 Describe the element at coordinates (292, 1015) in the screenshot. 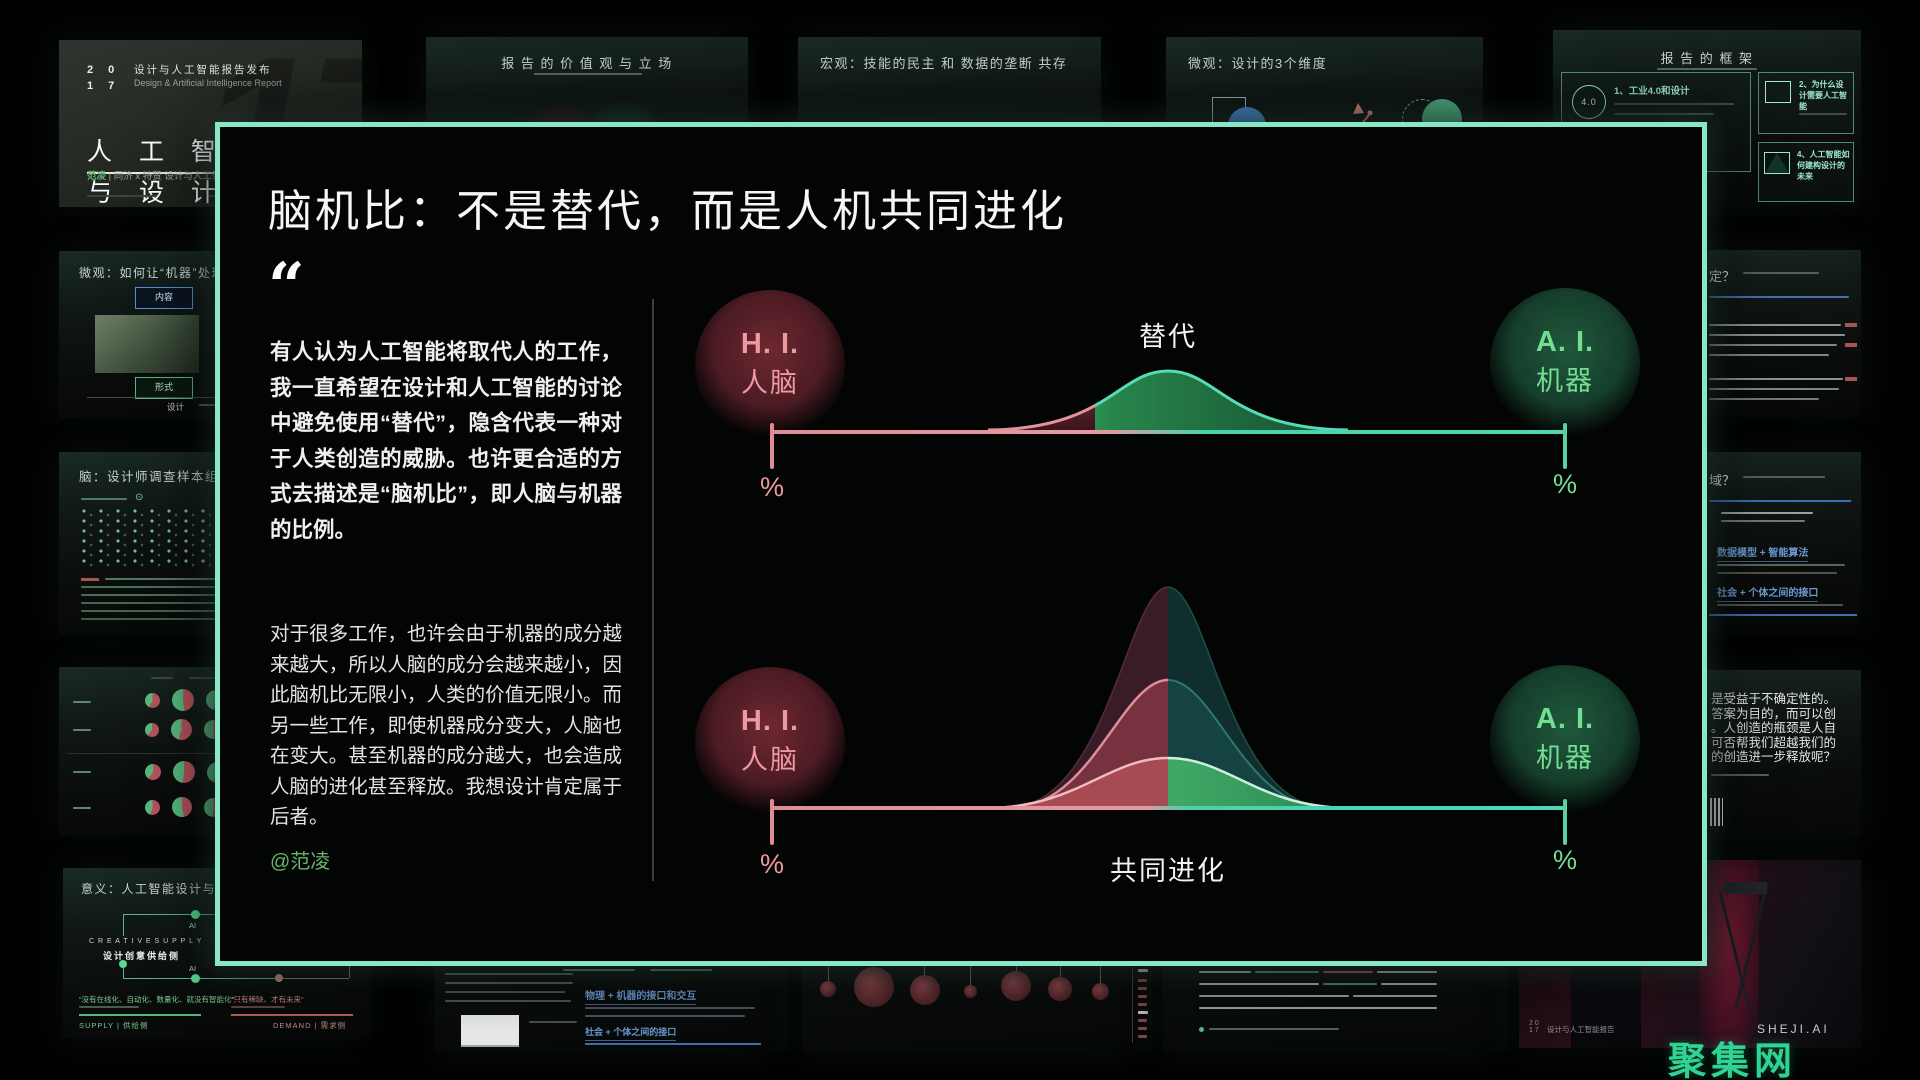

I see `demand-axis` at that location.